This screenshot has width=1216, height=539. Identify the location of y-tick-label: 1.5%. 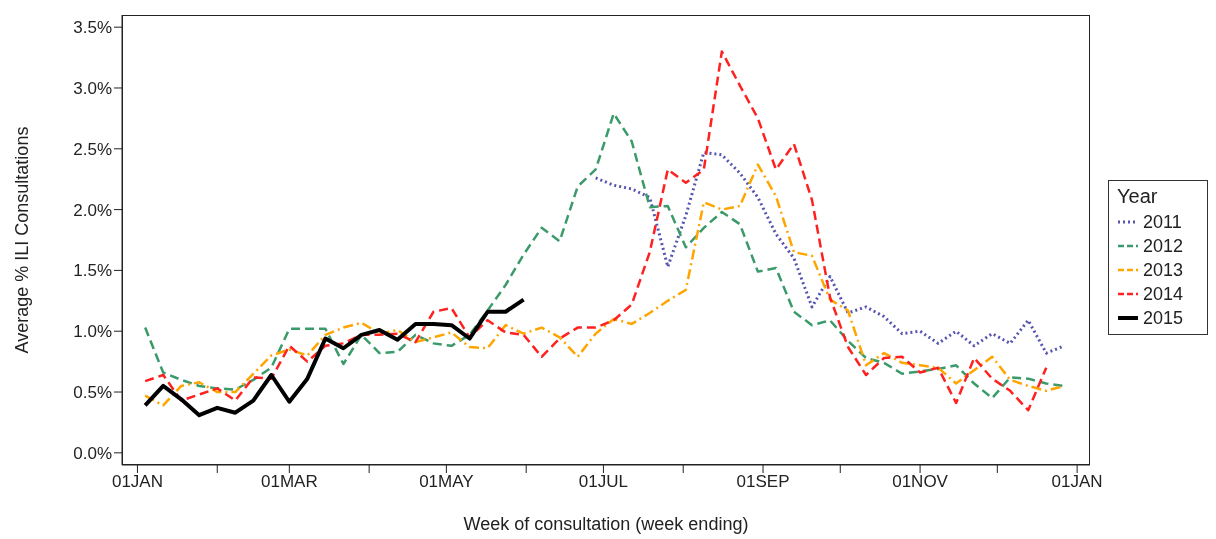
(92, 271).